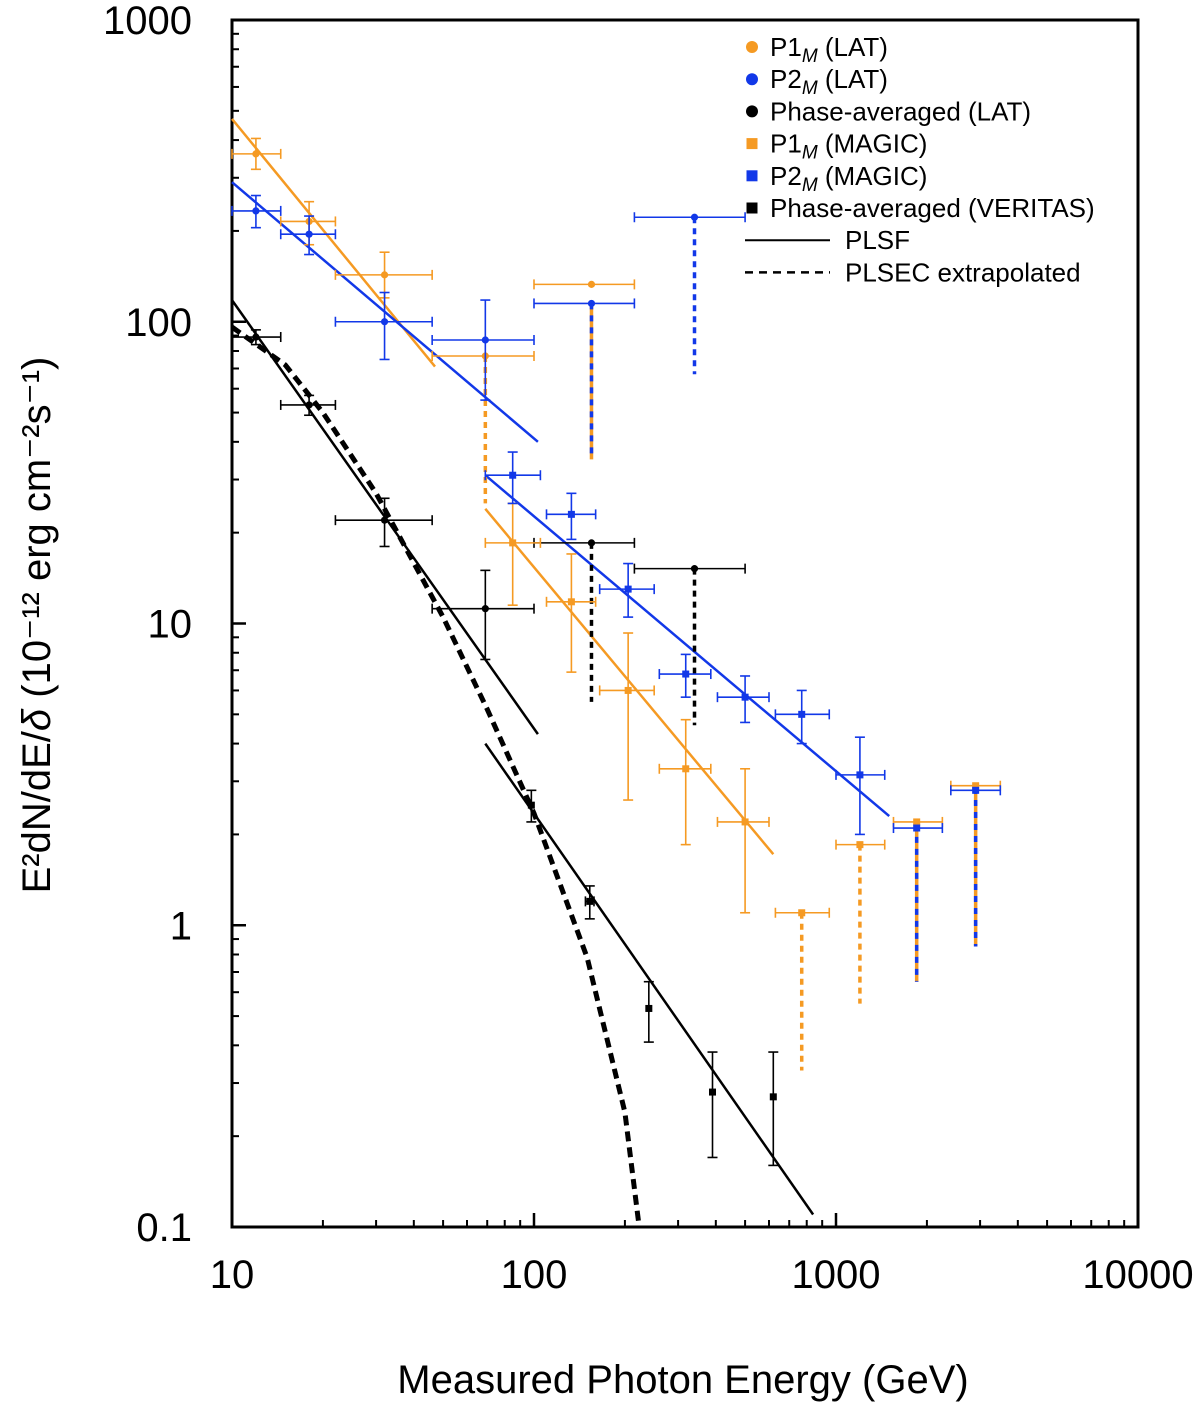  I want to click on y-axis-title: E²dN/dE/δ (10⁻¹² erg cm⁻²s⁻¹), so click(37, 625).